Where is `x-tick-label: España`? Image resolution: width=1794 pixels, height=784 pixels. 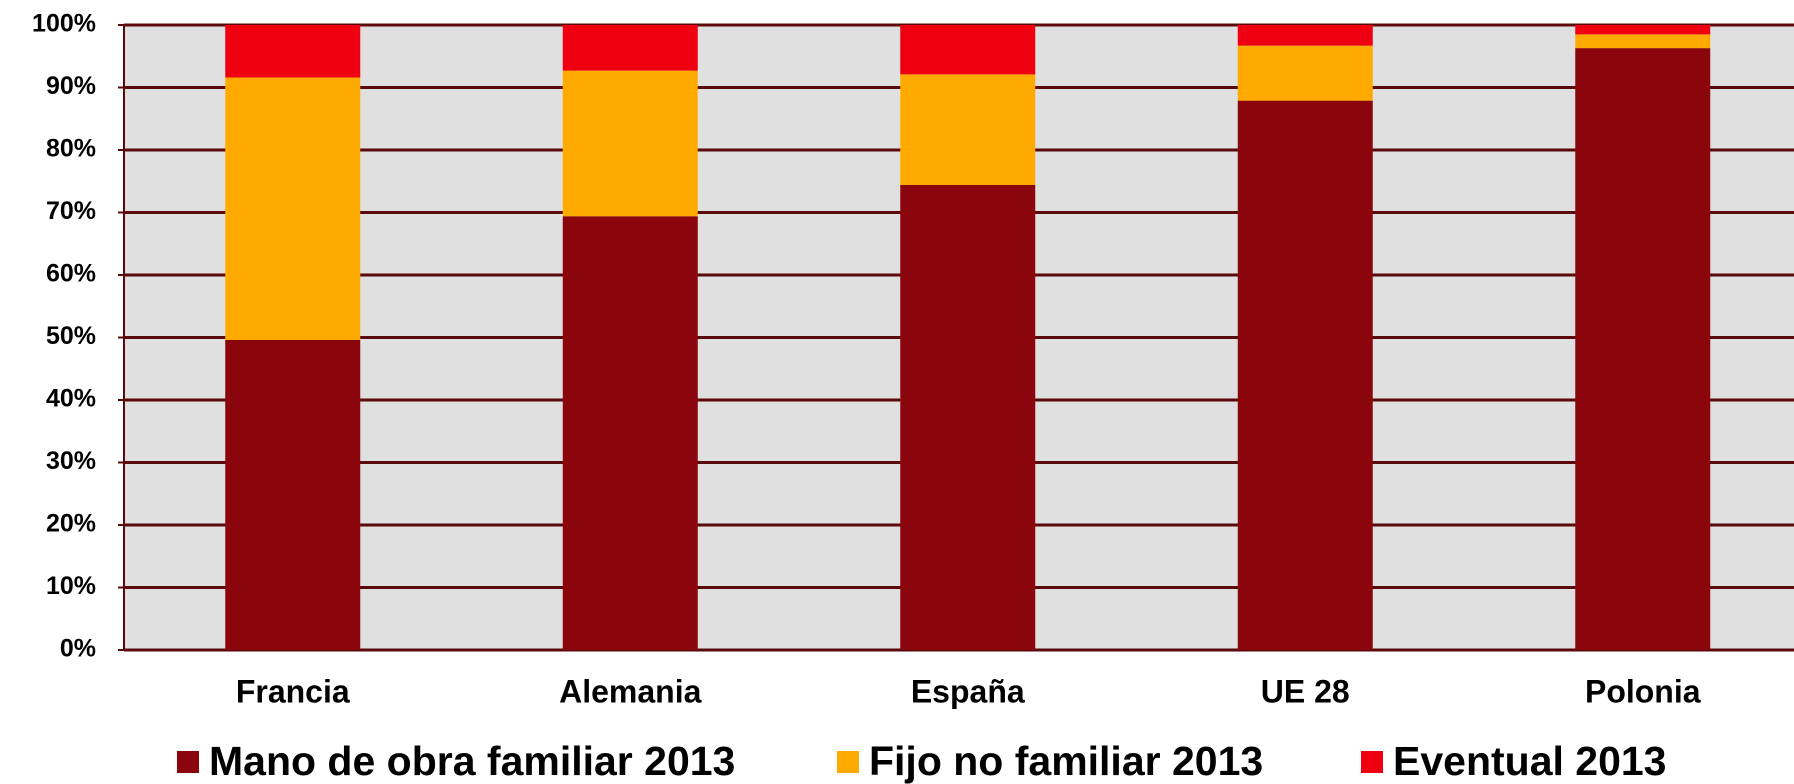 x-tick-label: España is located at coordinates (968, 691).